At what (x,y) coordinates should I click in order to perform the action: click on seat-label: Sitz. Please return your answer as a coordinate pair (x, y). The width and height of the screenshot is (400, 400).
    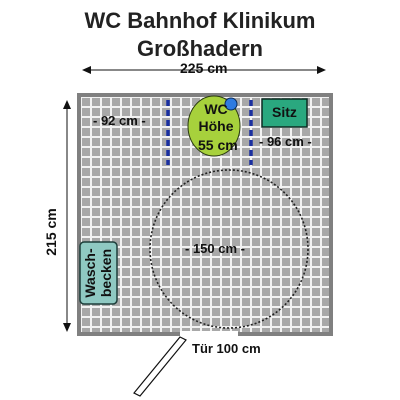
    Looking at the image, I should click on (284, 112).